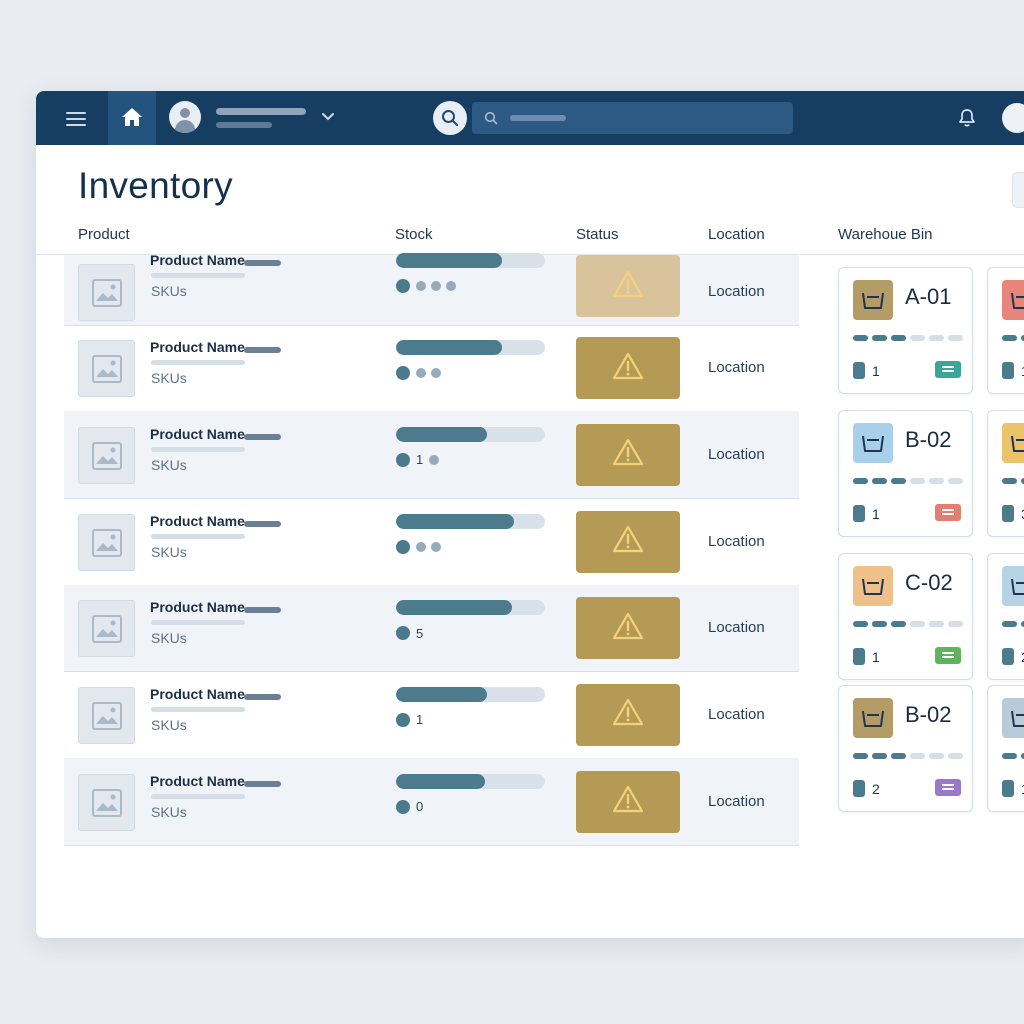 The height and width of the screenshot is (1024, 1024). I want to click on bin-quantity: 2, so click(876, 789).